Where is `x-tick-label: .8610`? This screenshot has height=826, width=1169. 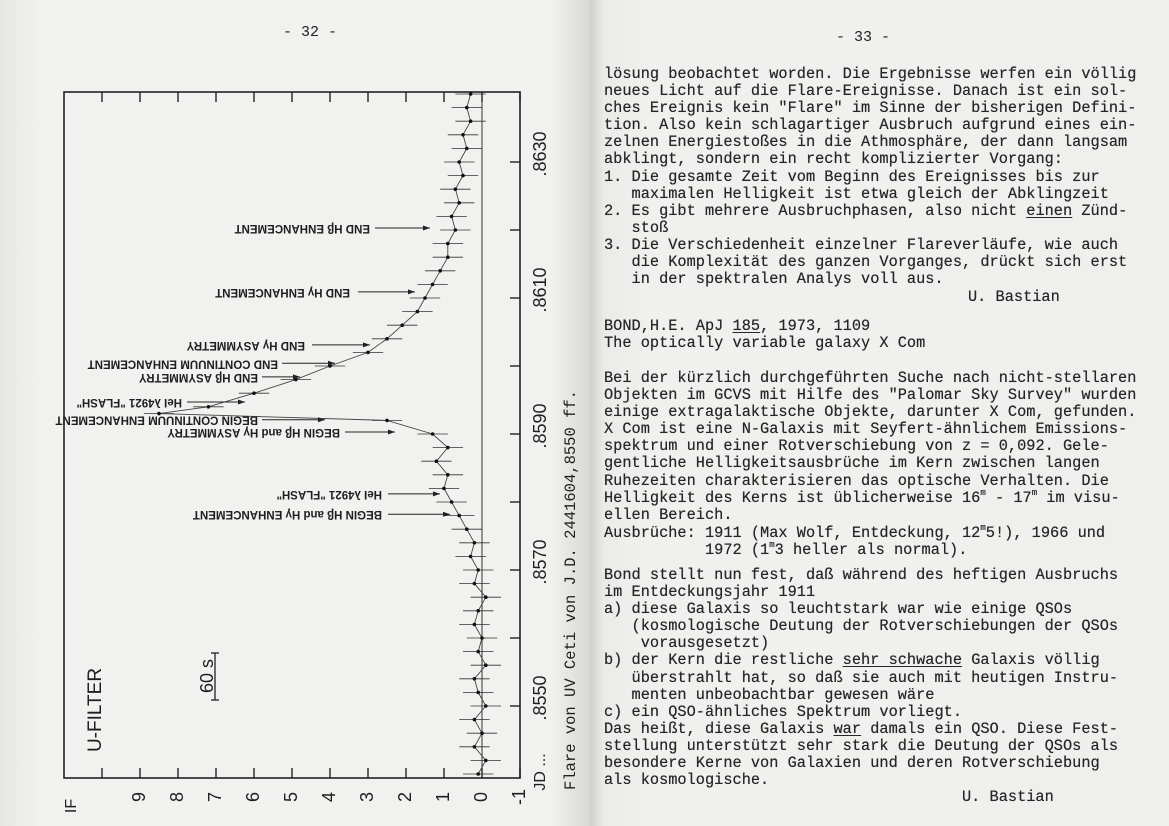 x-tick-label: .8610 is located at coordinates (540, 289).